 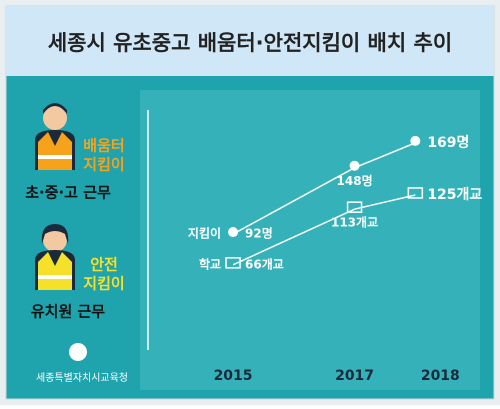 What do you see at coordinates (204, 233) in the screenshot?
I see `series-label: 지킴이` at bounding box center [204, 233].